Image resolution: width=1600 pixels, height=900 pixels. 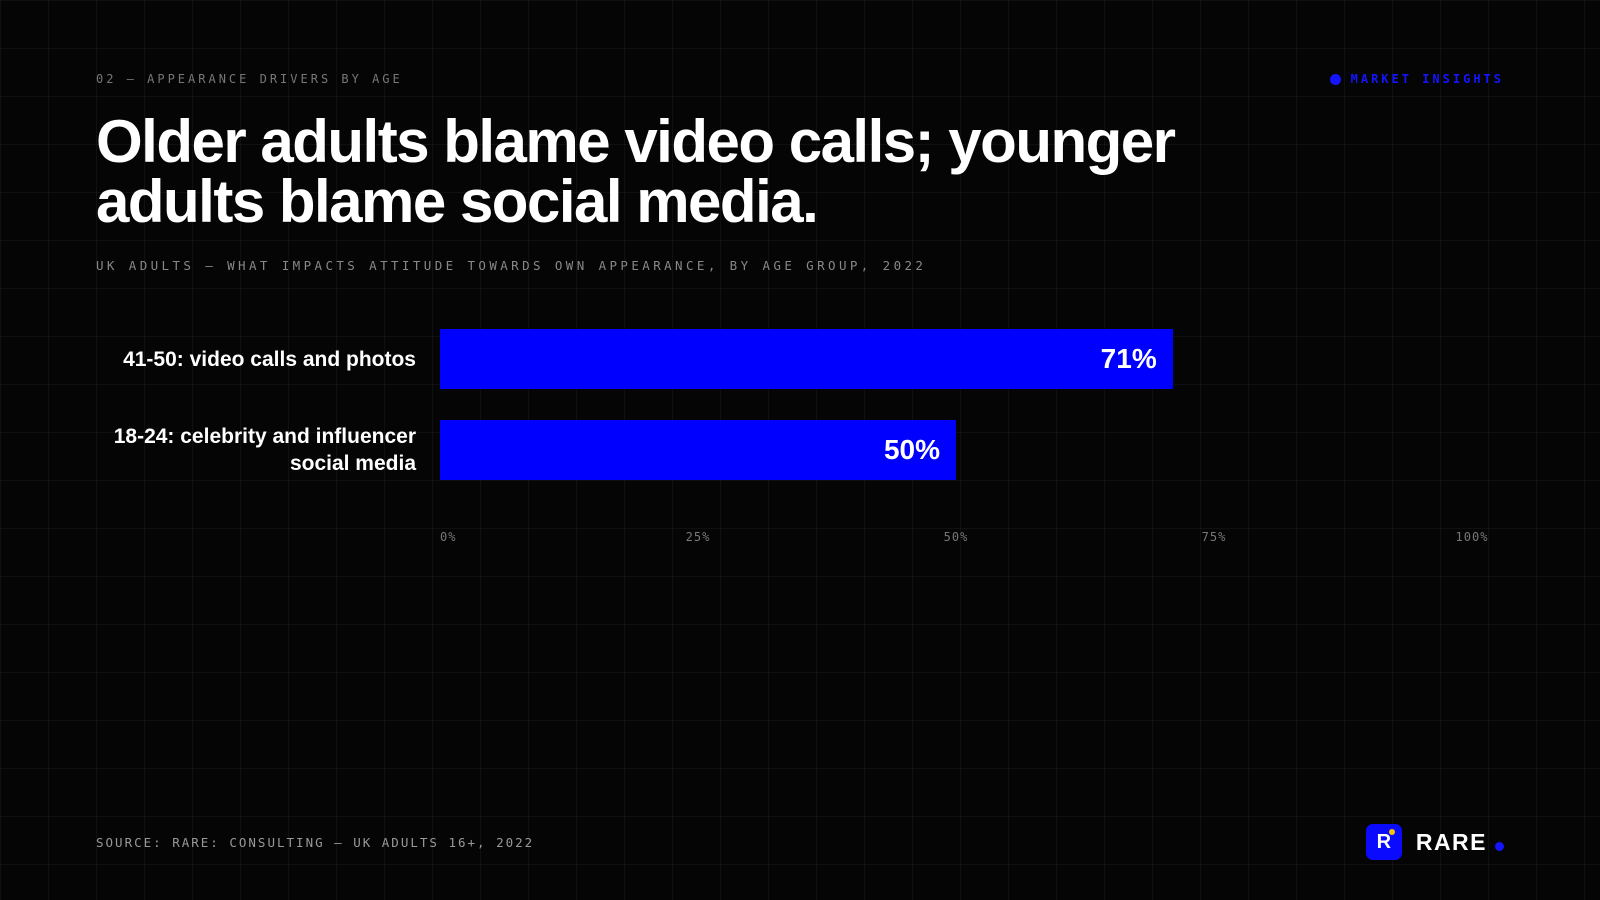 I want to click on brand-letter: R, so click(x=1384, y=842).